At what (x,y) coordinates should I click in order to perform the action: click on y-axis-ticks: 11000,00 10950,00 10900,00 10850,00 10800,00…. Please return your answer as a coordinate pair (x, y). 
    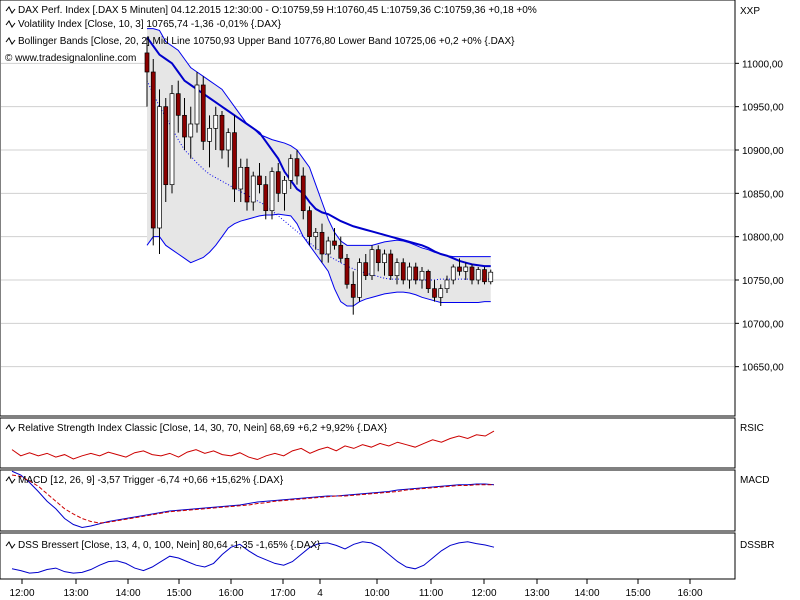
    Looking at the image, I should click on (759, 216).